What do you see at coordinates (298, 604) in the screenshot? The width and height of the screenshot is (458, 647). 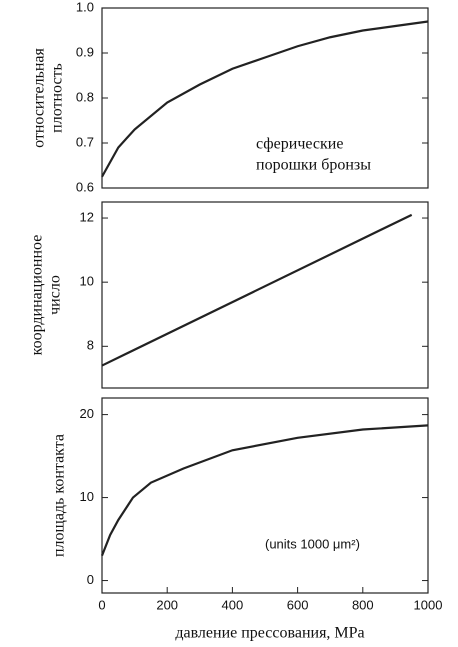 I see `x-tick-label: 600` at bounding box center [298, 604].